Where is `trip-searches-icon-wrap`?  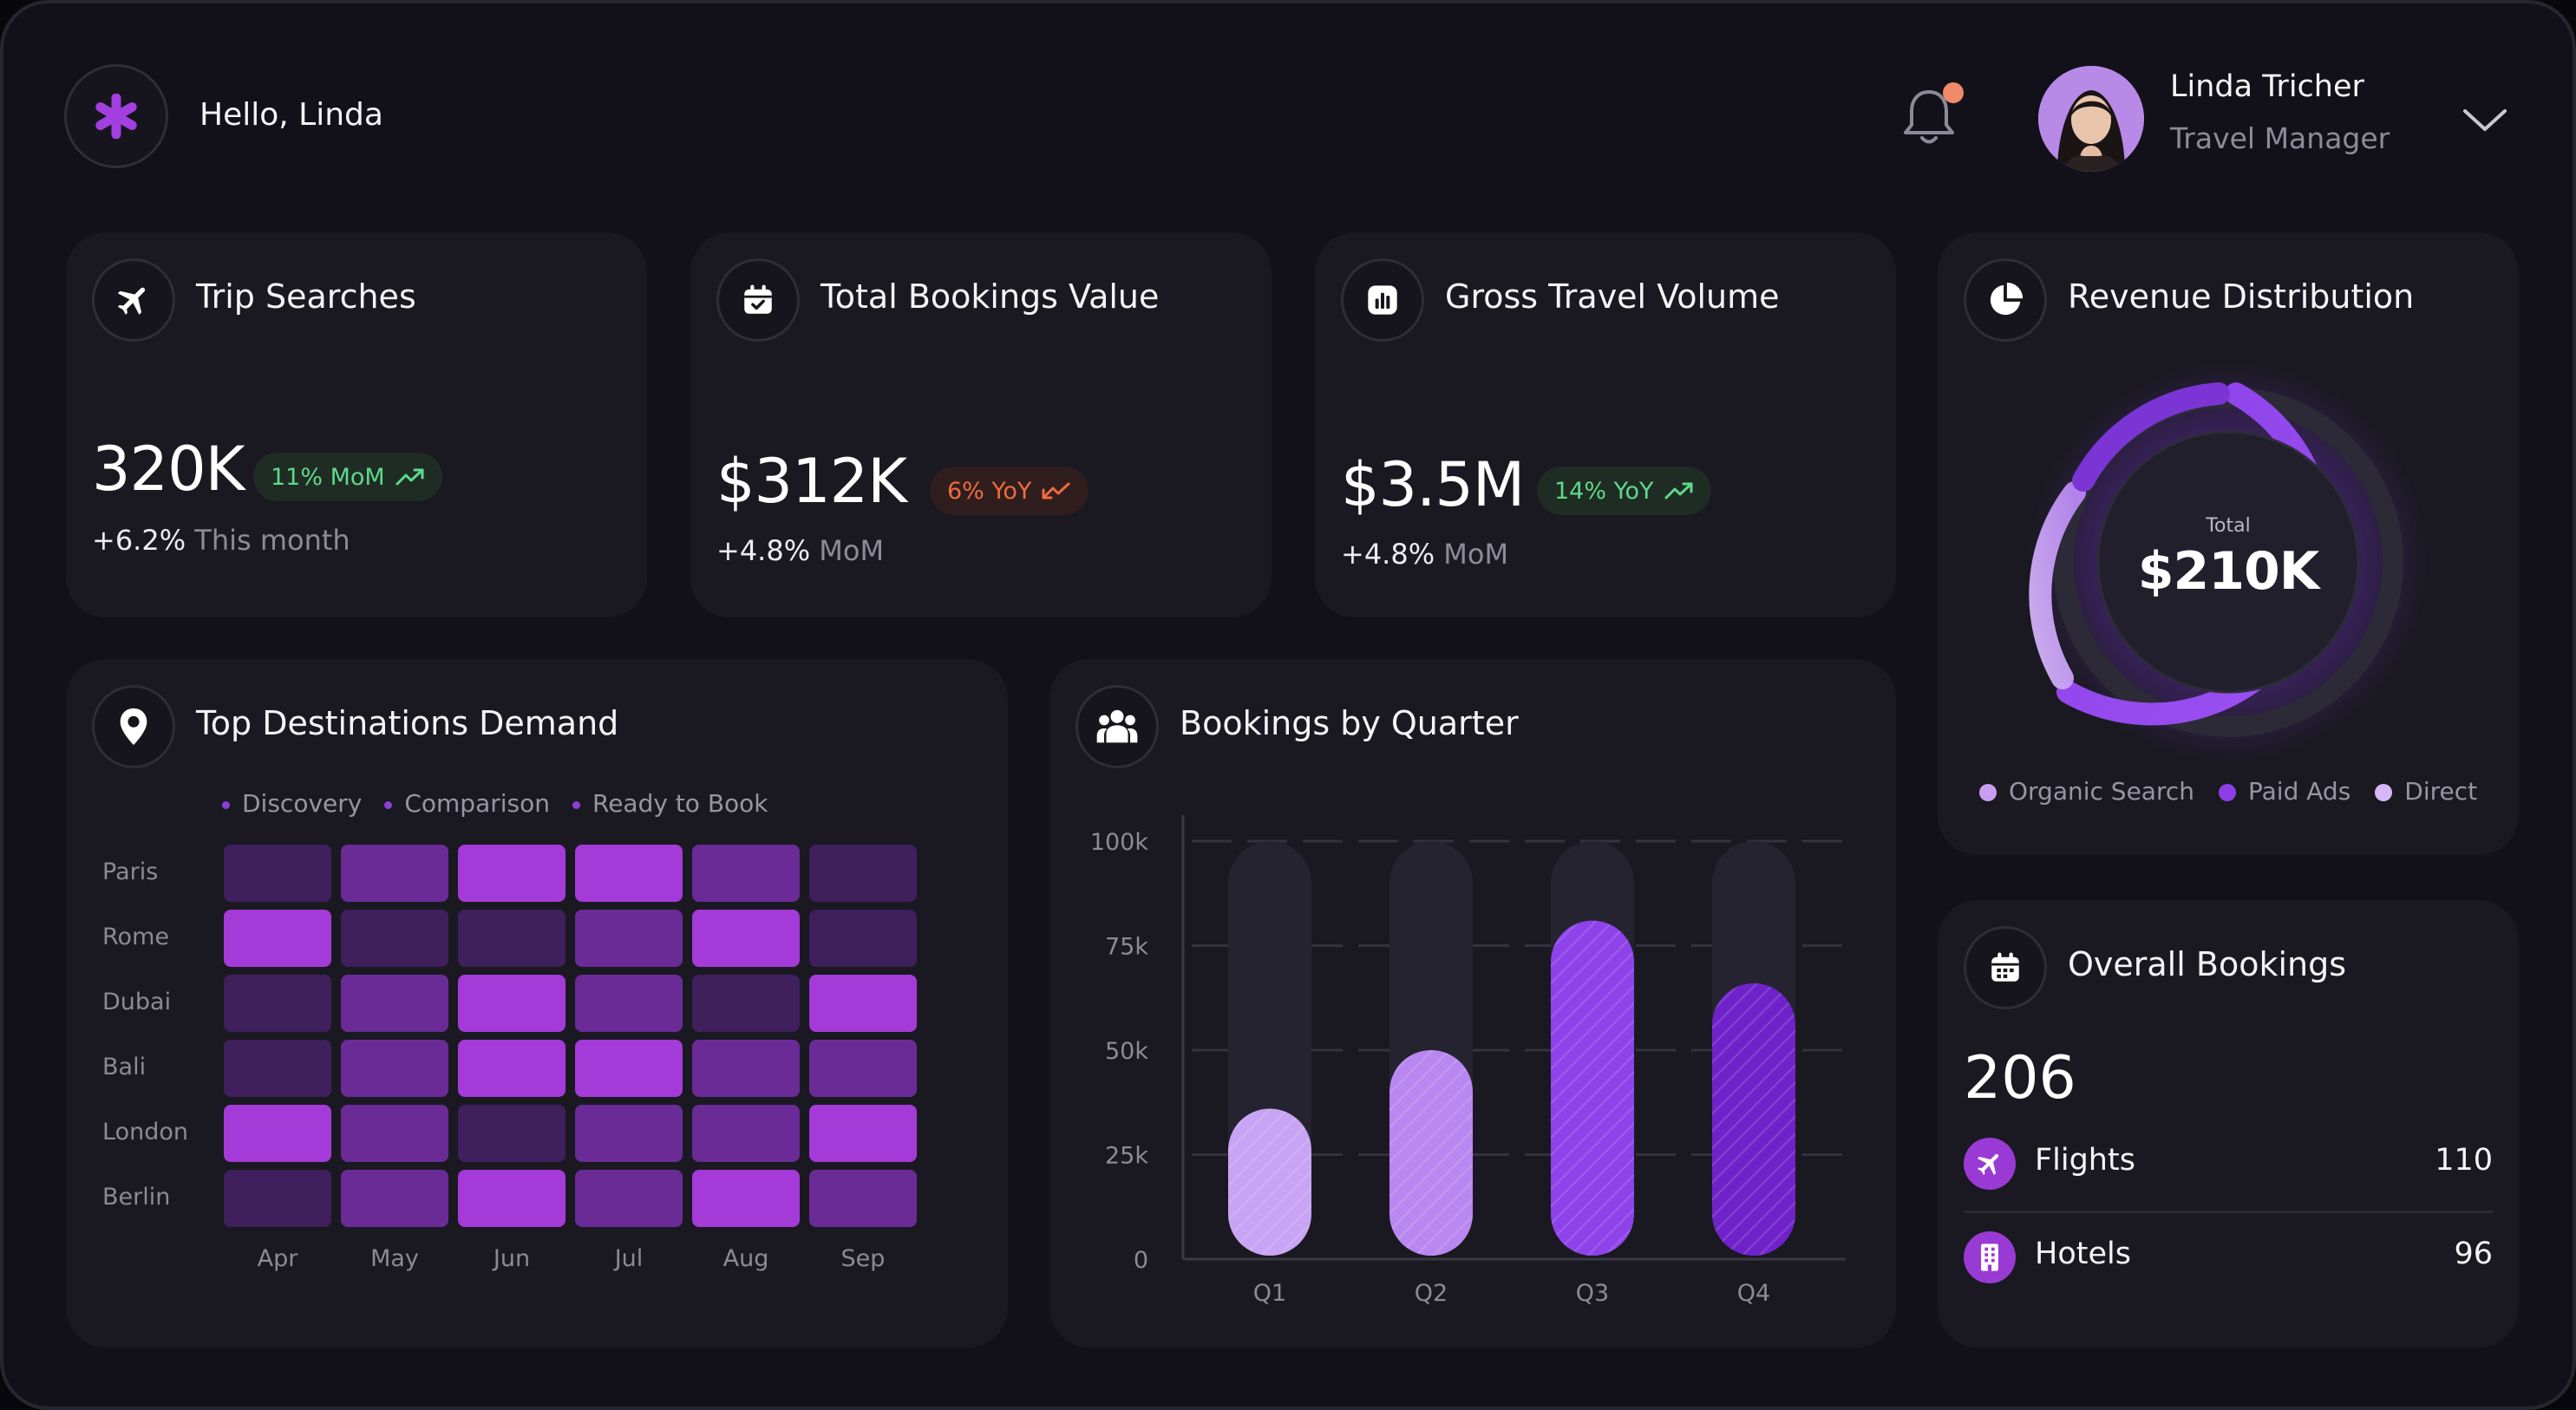
trip-searches-icon-wrap is located at coordinates (133, 300).